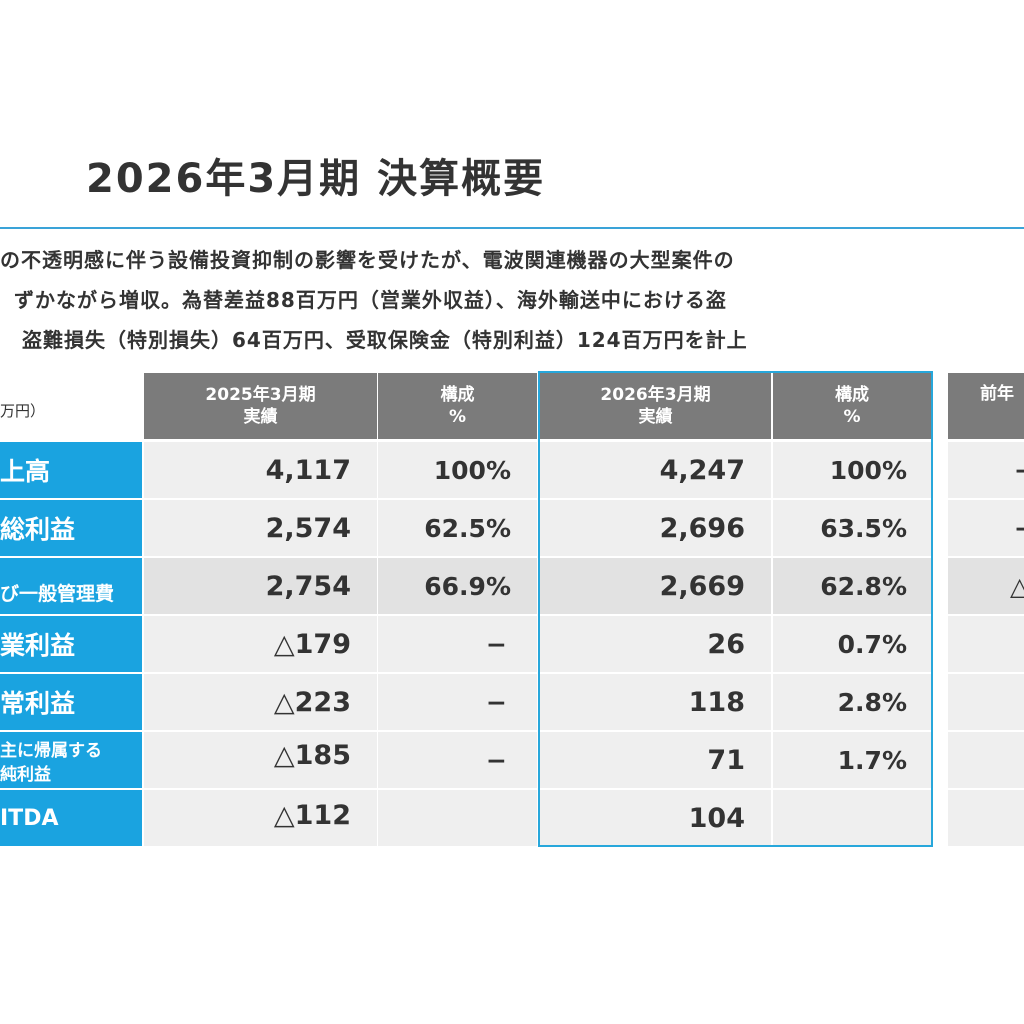 The height and width of the screenshot is (1024, 1024). What do you see at coordinates (655, 406) in the screenshot?
I see `header-2026-actual: 2026年3月期 実績` at bounding box center [655, 406].